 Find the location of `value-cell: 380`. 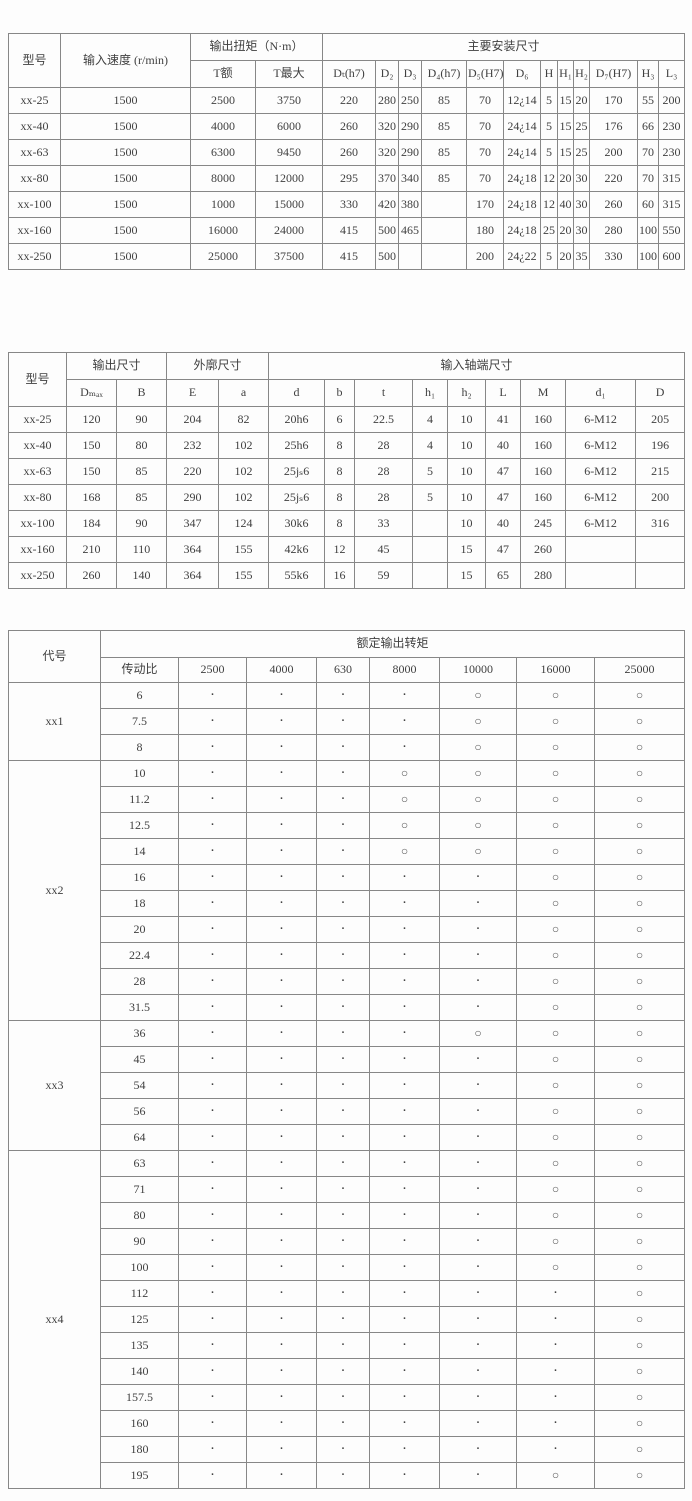

value-cell: 380 is located at coordinates (410, 204).